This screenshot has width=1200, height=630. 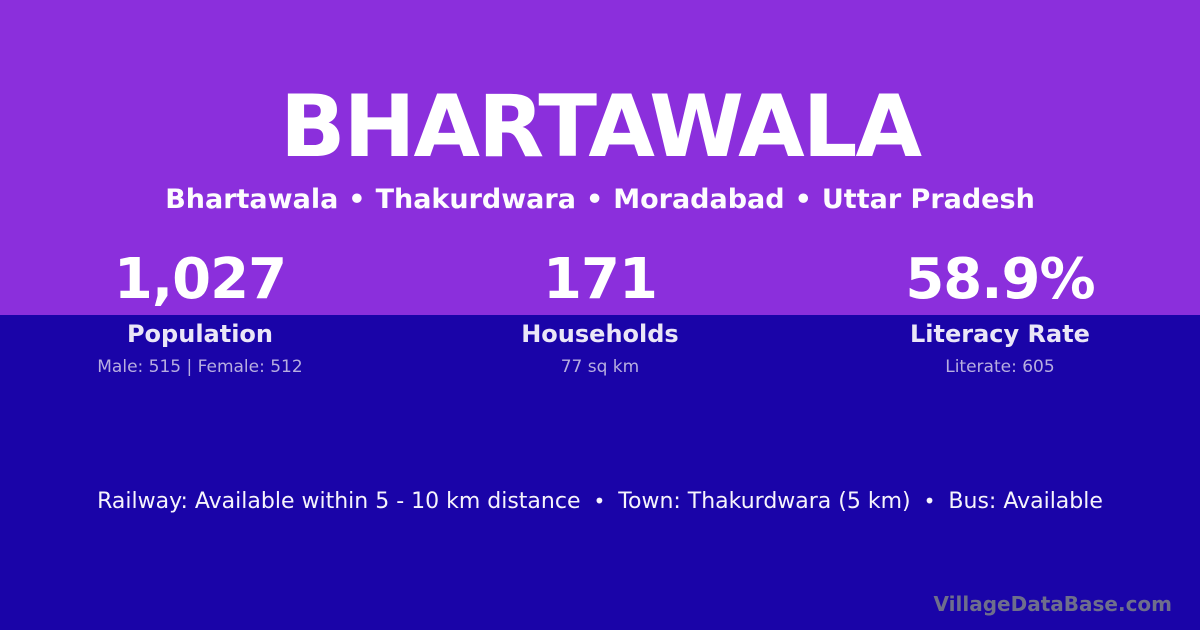 I want to click on breadcrumb-item-state: Uttar Pradesh, so click(x=928, y=199).